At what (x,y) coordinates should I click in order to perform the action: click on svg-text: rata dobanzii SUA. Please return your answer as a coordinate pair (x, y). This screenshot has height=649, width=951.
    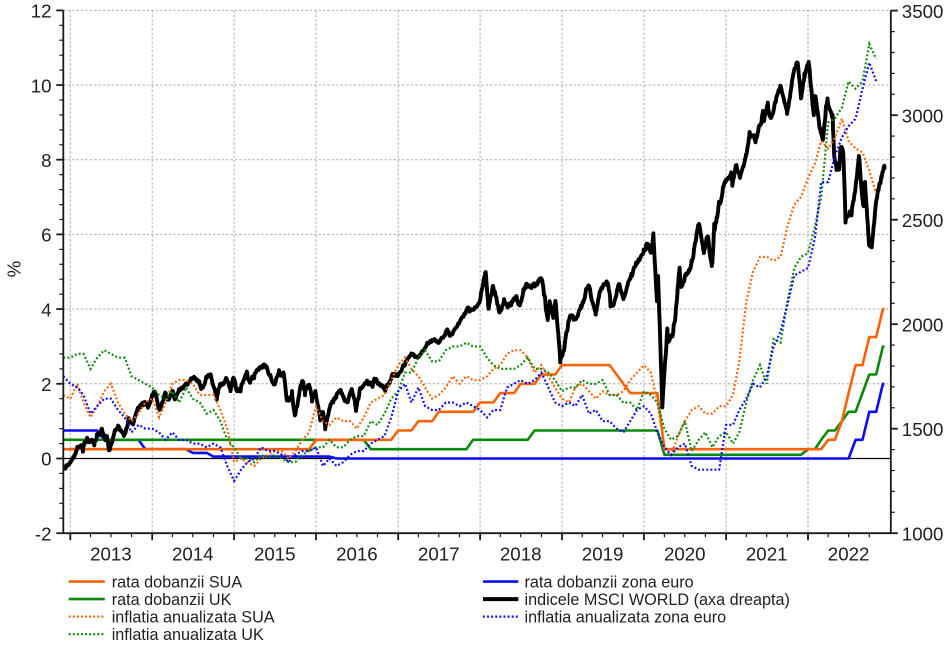
    Looking at the image, I should click on (177, 583).